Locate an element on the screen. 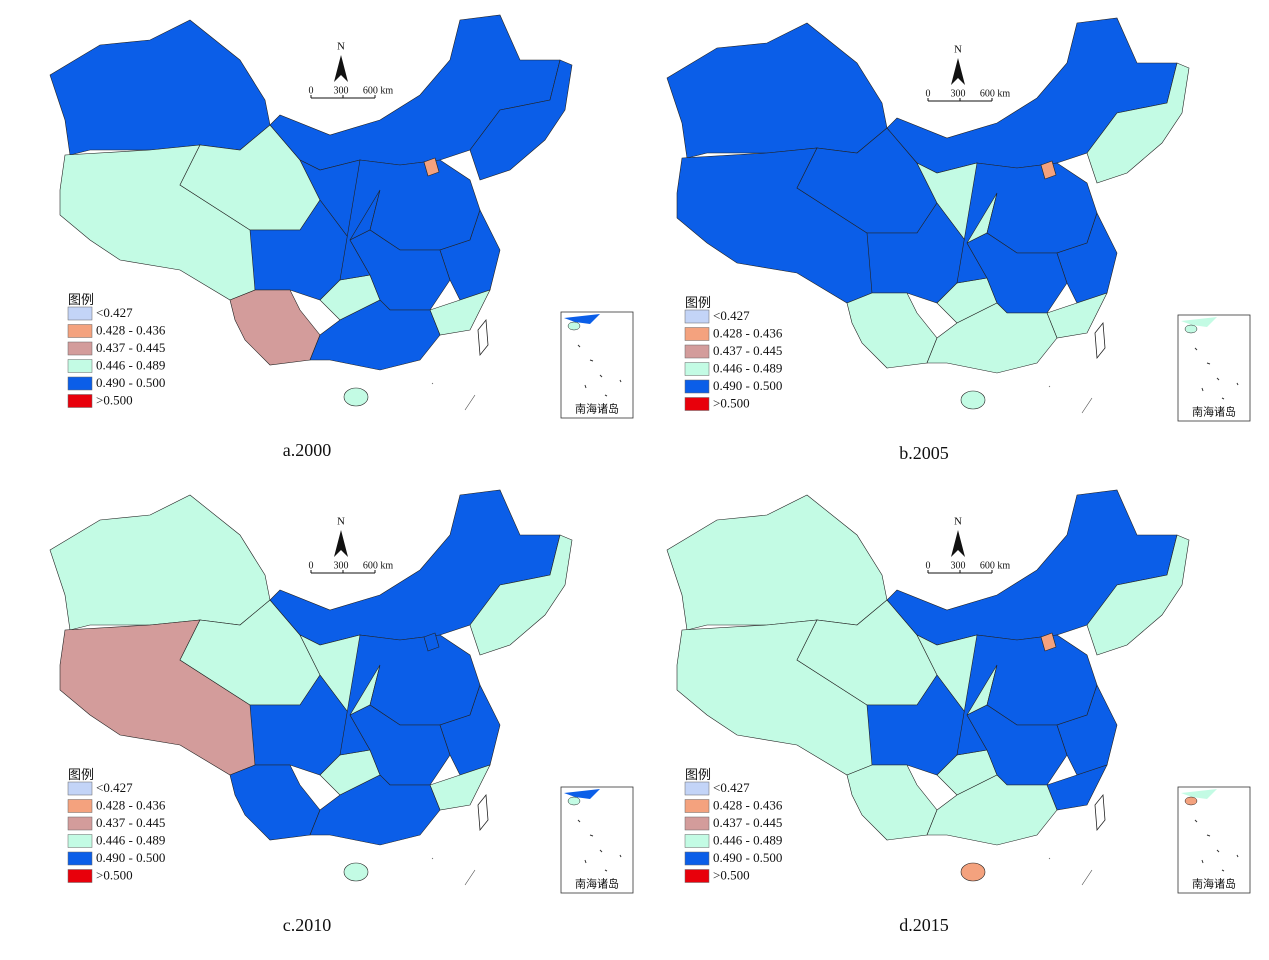  legend-title: 图例 is located at coordinates (81, 774).